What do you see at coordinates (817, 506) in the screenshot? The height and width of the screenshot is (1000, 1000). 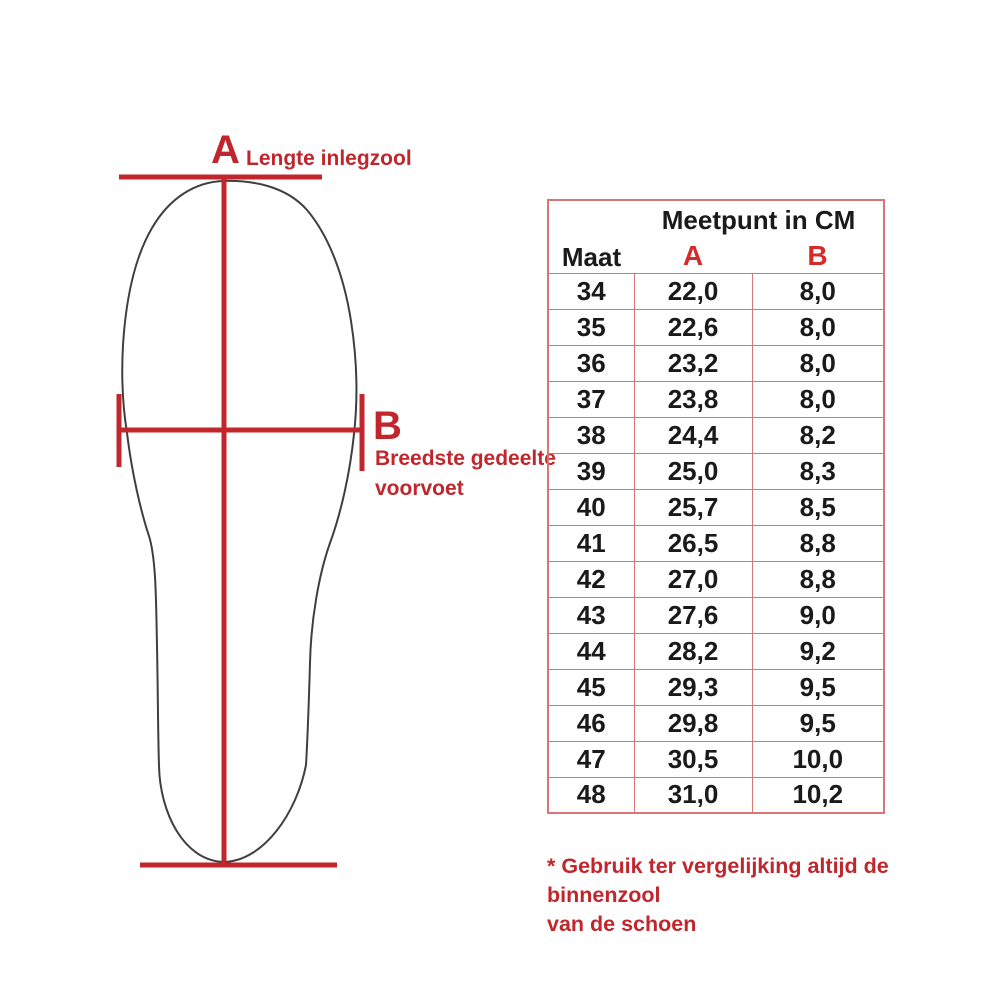 I see `cell-b: 8,5` at bounding box center [817, 506].